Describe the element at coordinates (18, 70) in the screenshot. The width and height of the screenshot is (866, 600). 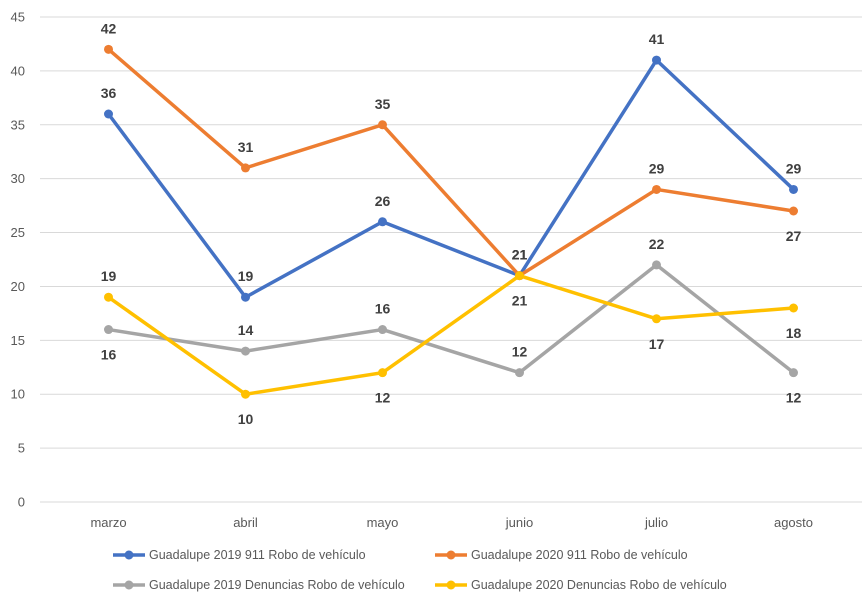
I see `y-tick-label: 40` at that location.